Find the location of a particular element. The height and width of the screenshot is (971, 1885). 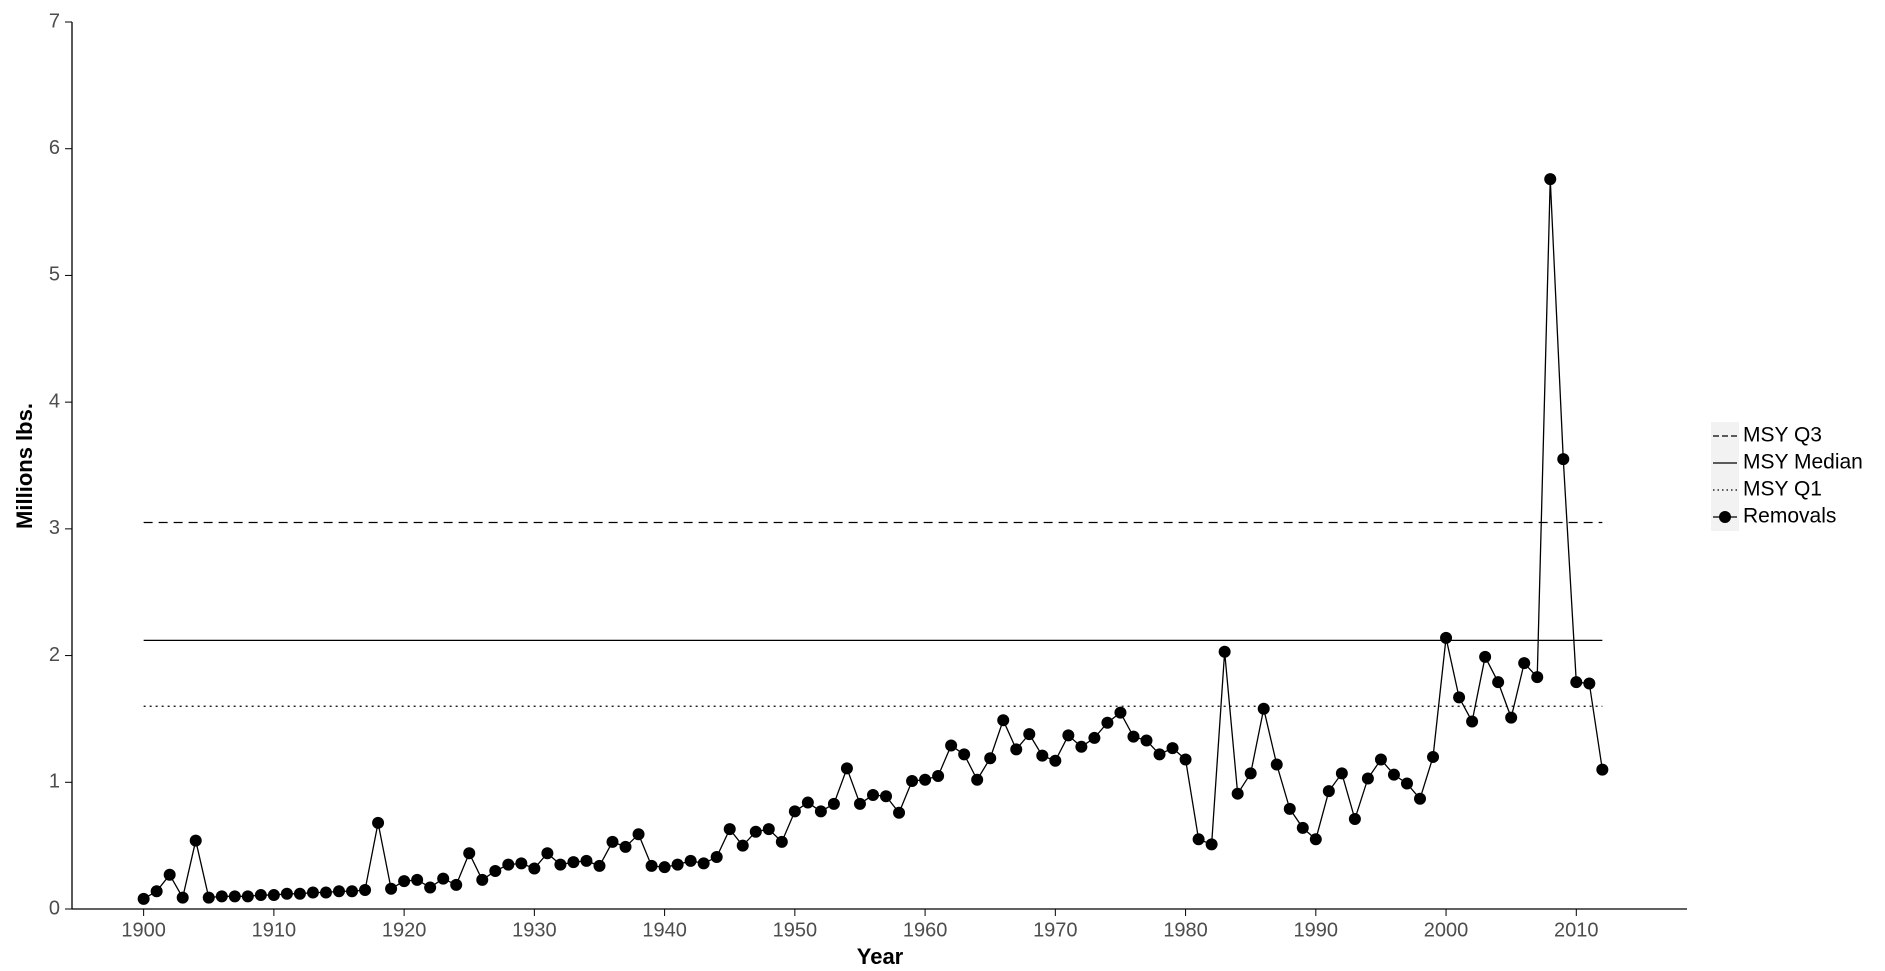

x-axis-label: Year is located at coordinates (880, 956).